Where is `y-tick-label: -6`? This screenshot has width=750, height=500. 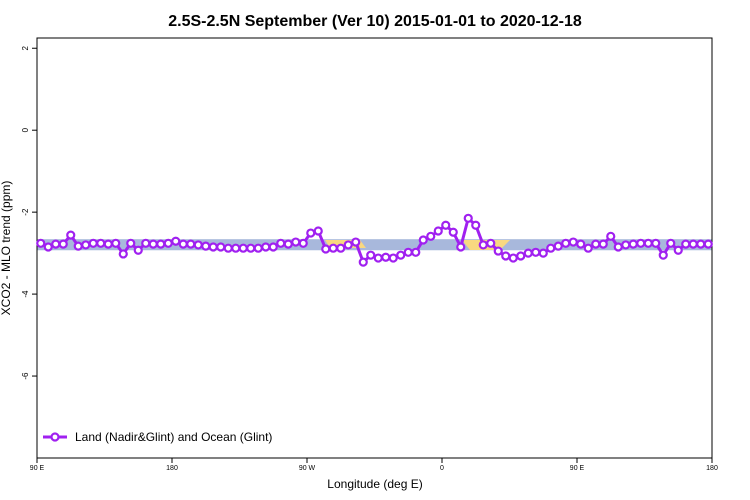 y-tick-label: -6 is located at coordinates (25, 376).